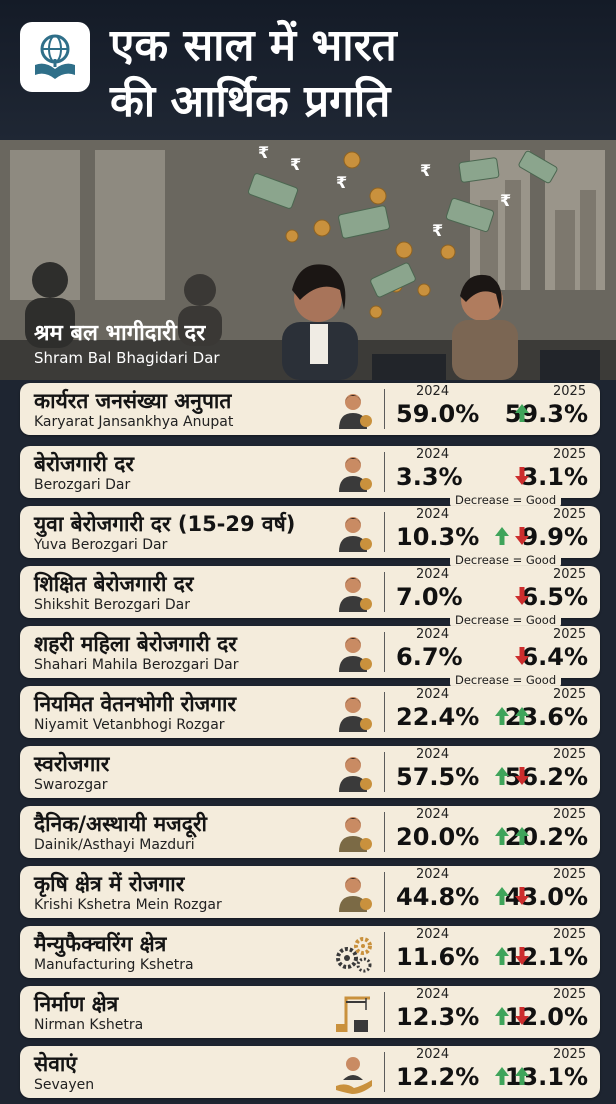 The height and width of the screenshot is (1104, 616). Describe the element at coordinates (353, 893) in the screenshot. I see `farmer-icon` at that location.